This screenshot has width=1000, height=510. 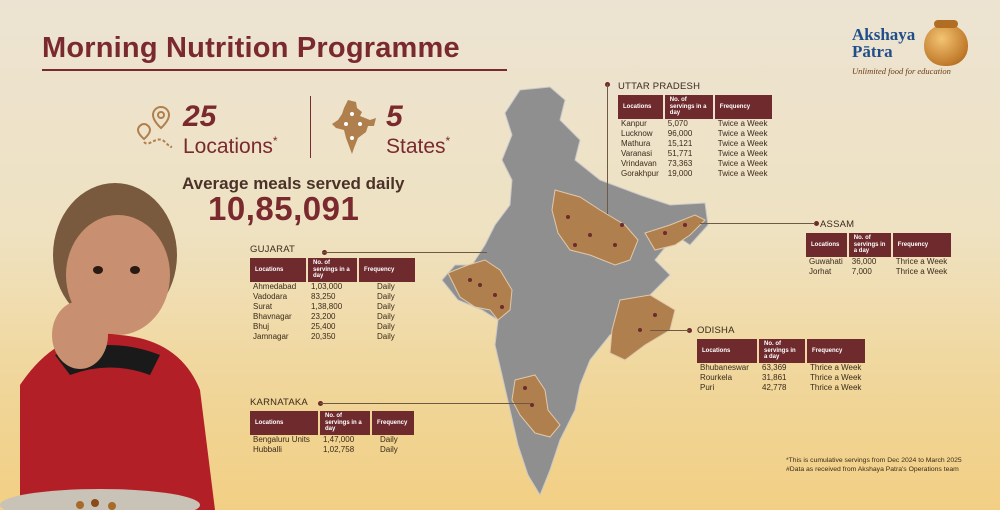 What do you see at coordinates (220, 129) in the screenshot?
I see `locations-stat: 25 Locations*` at bounding box center [220, 129].